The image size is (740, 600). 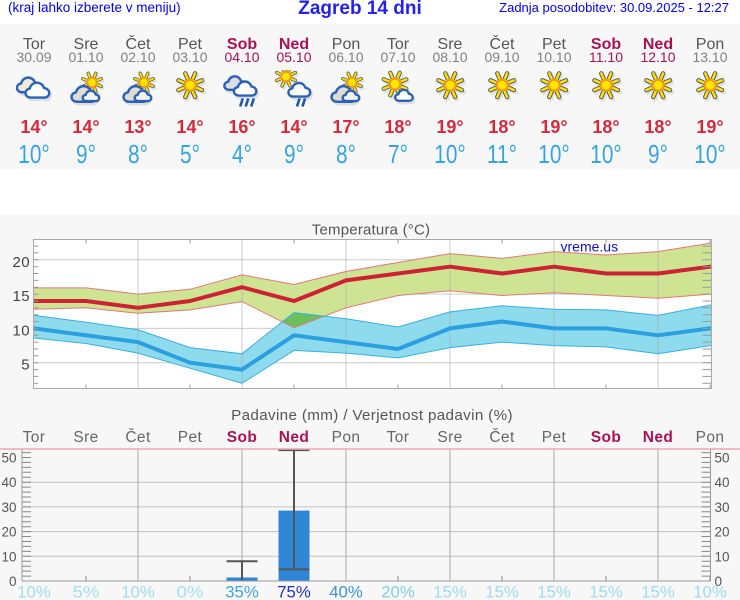 I want to click on svg-text: Temperatura (°C), so click(x=371, y=230).